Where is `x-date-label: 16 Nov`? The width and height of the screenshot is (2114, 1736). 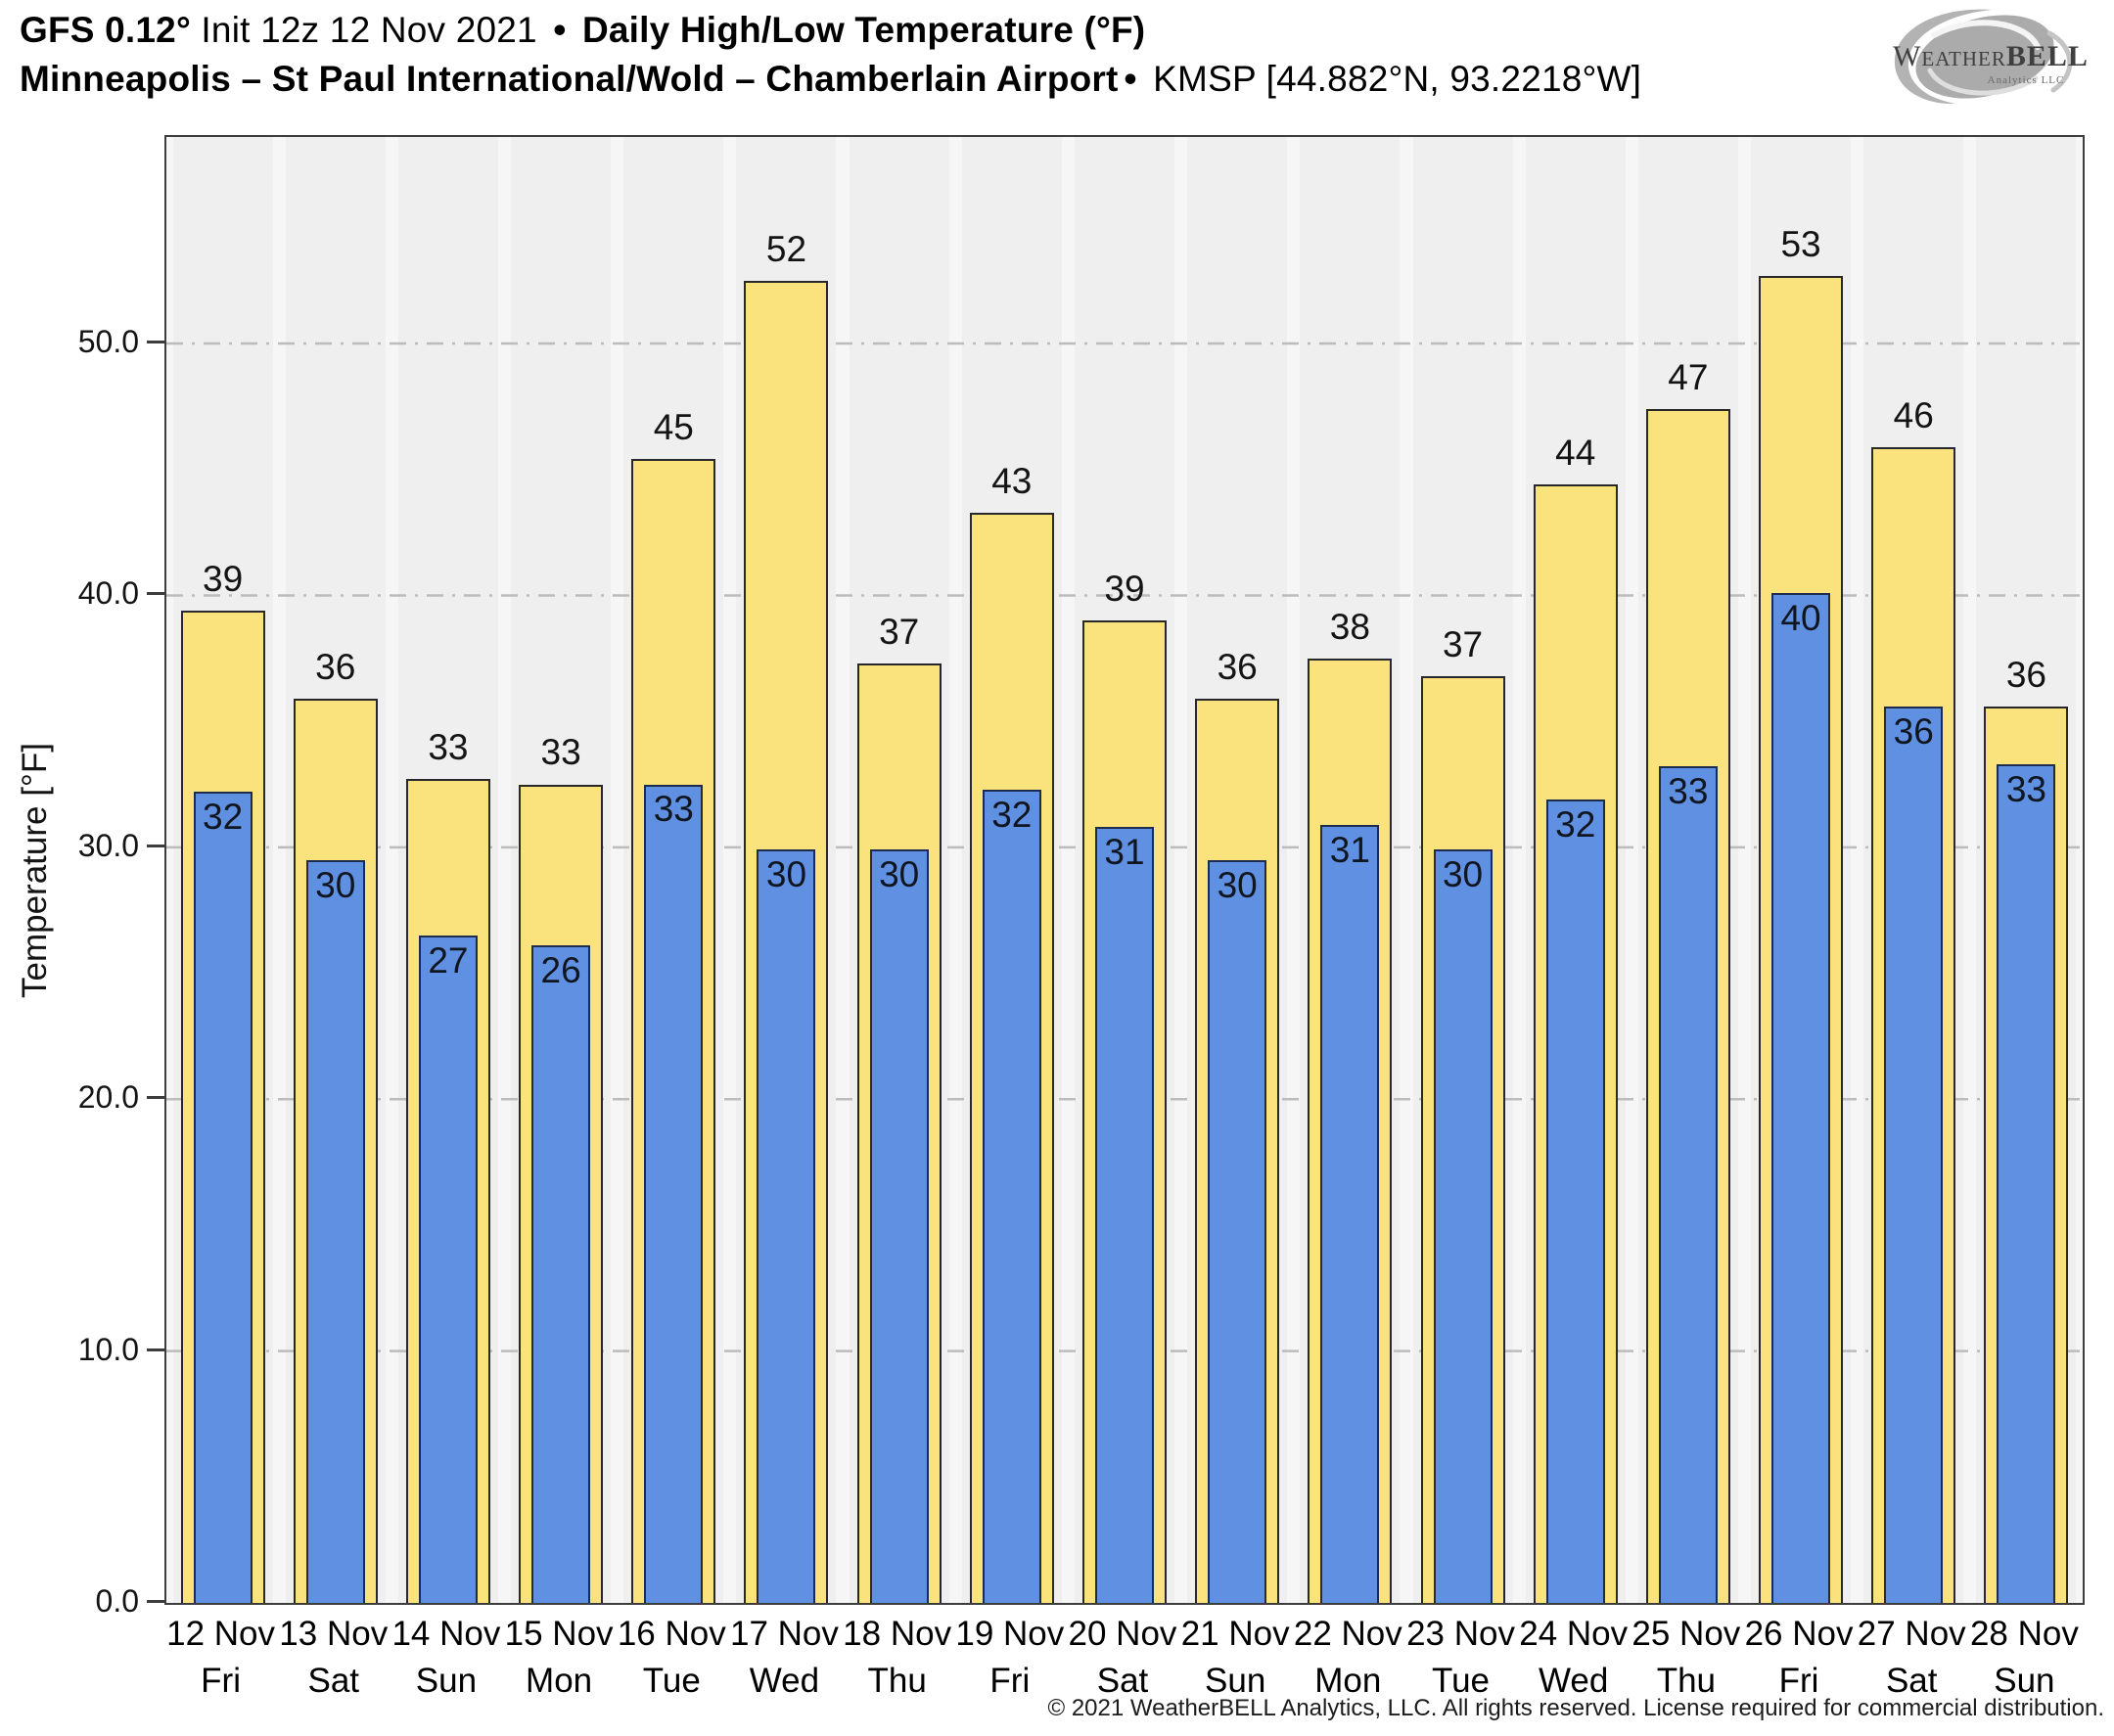 x-date-label: 16 Nov is located at coordinates (672, 1634).